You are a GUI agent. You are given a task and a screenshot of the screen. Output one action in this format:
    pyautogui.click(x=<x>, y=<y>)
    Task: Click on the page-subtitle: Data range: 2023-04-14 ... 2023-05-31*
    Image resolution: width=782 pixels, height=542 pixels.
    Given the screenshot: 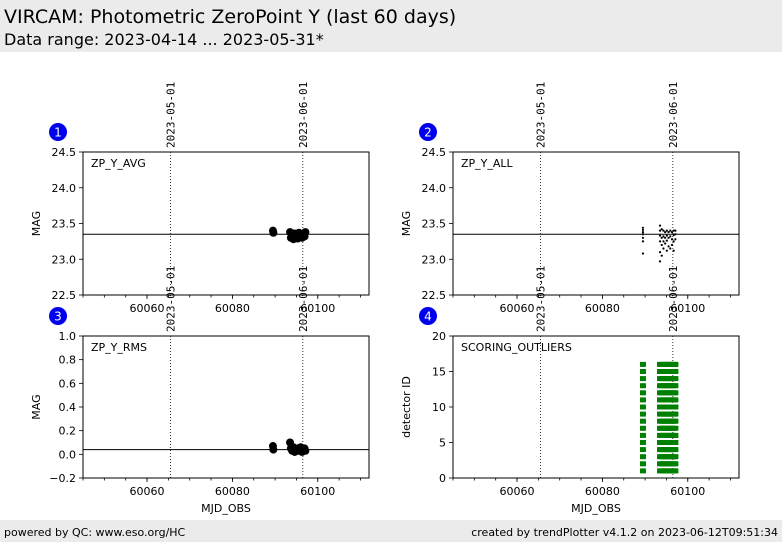 What is the action you would take?
    pyautogui.click(x=164, y=39)
    